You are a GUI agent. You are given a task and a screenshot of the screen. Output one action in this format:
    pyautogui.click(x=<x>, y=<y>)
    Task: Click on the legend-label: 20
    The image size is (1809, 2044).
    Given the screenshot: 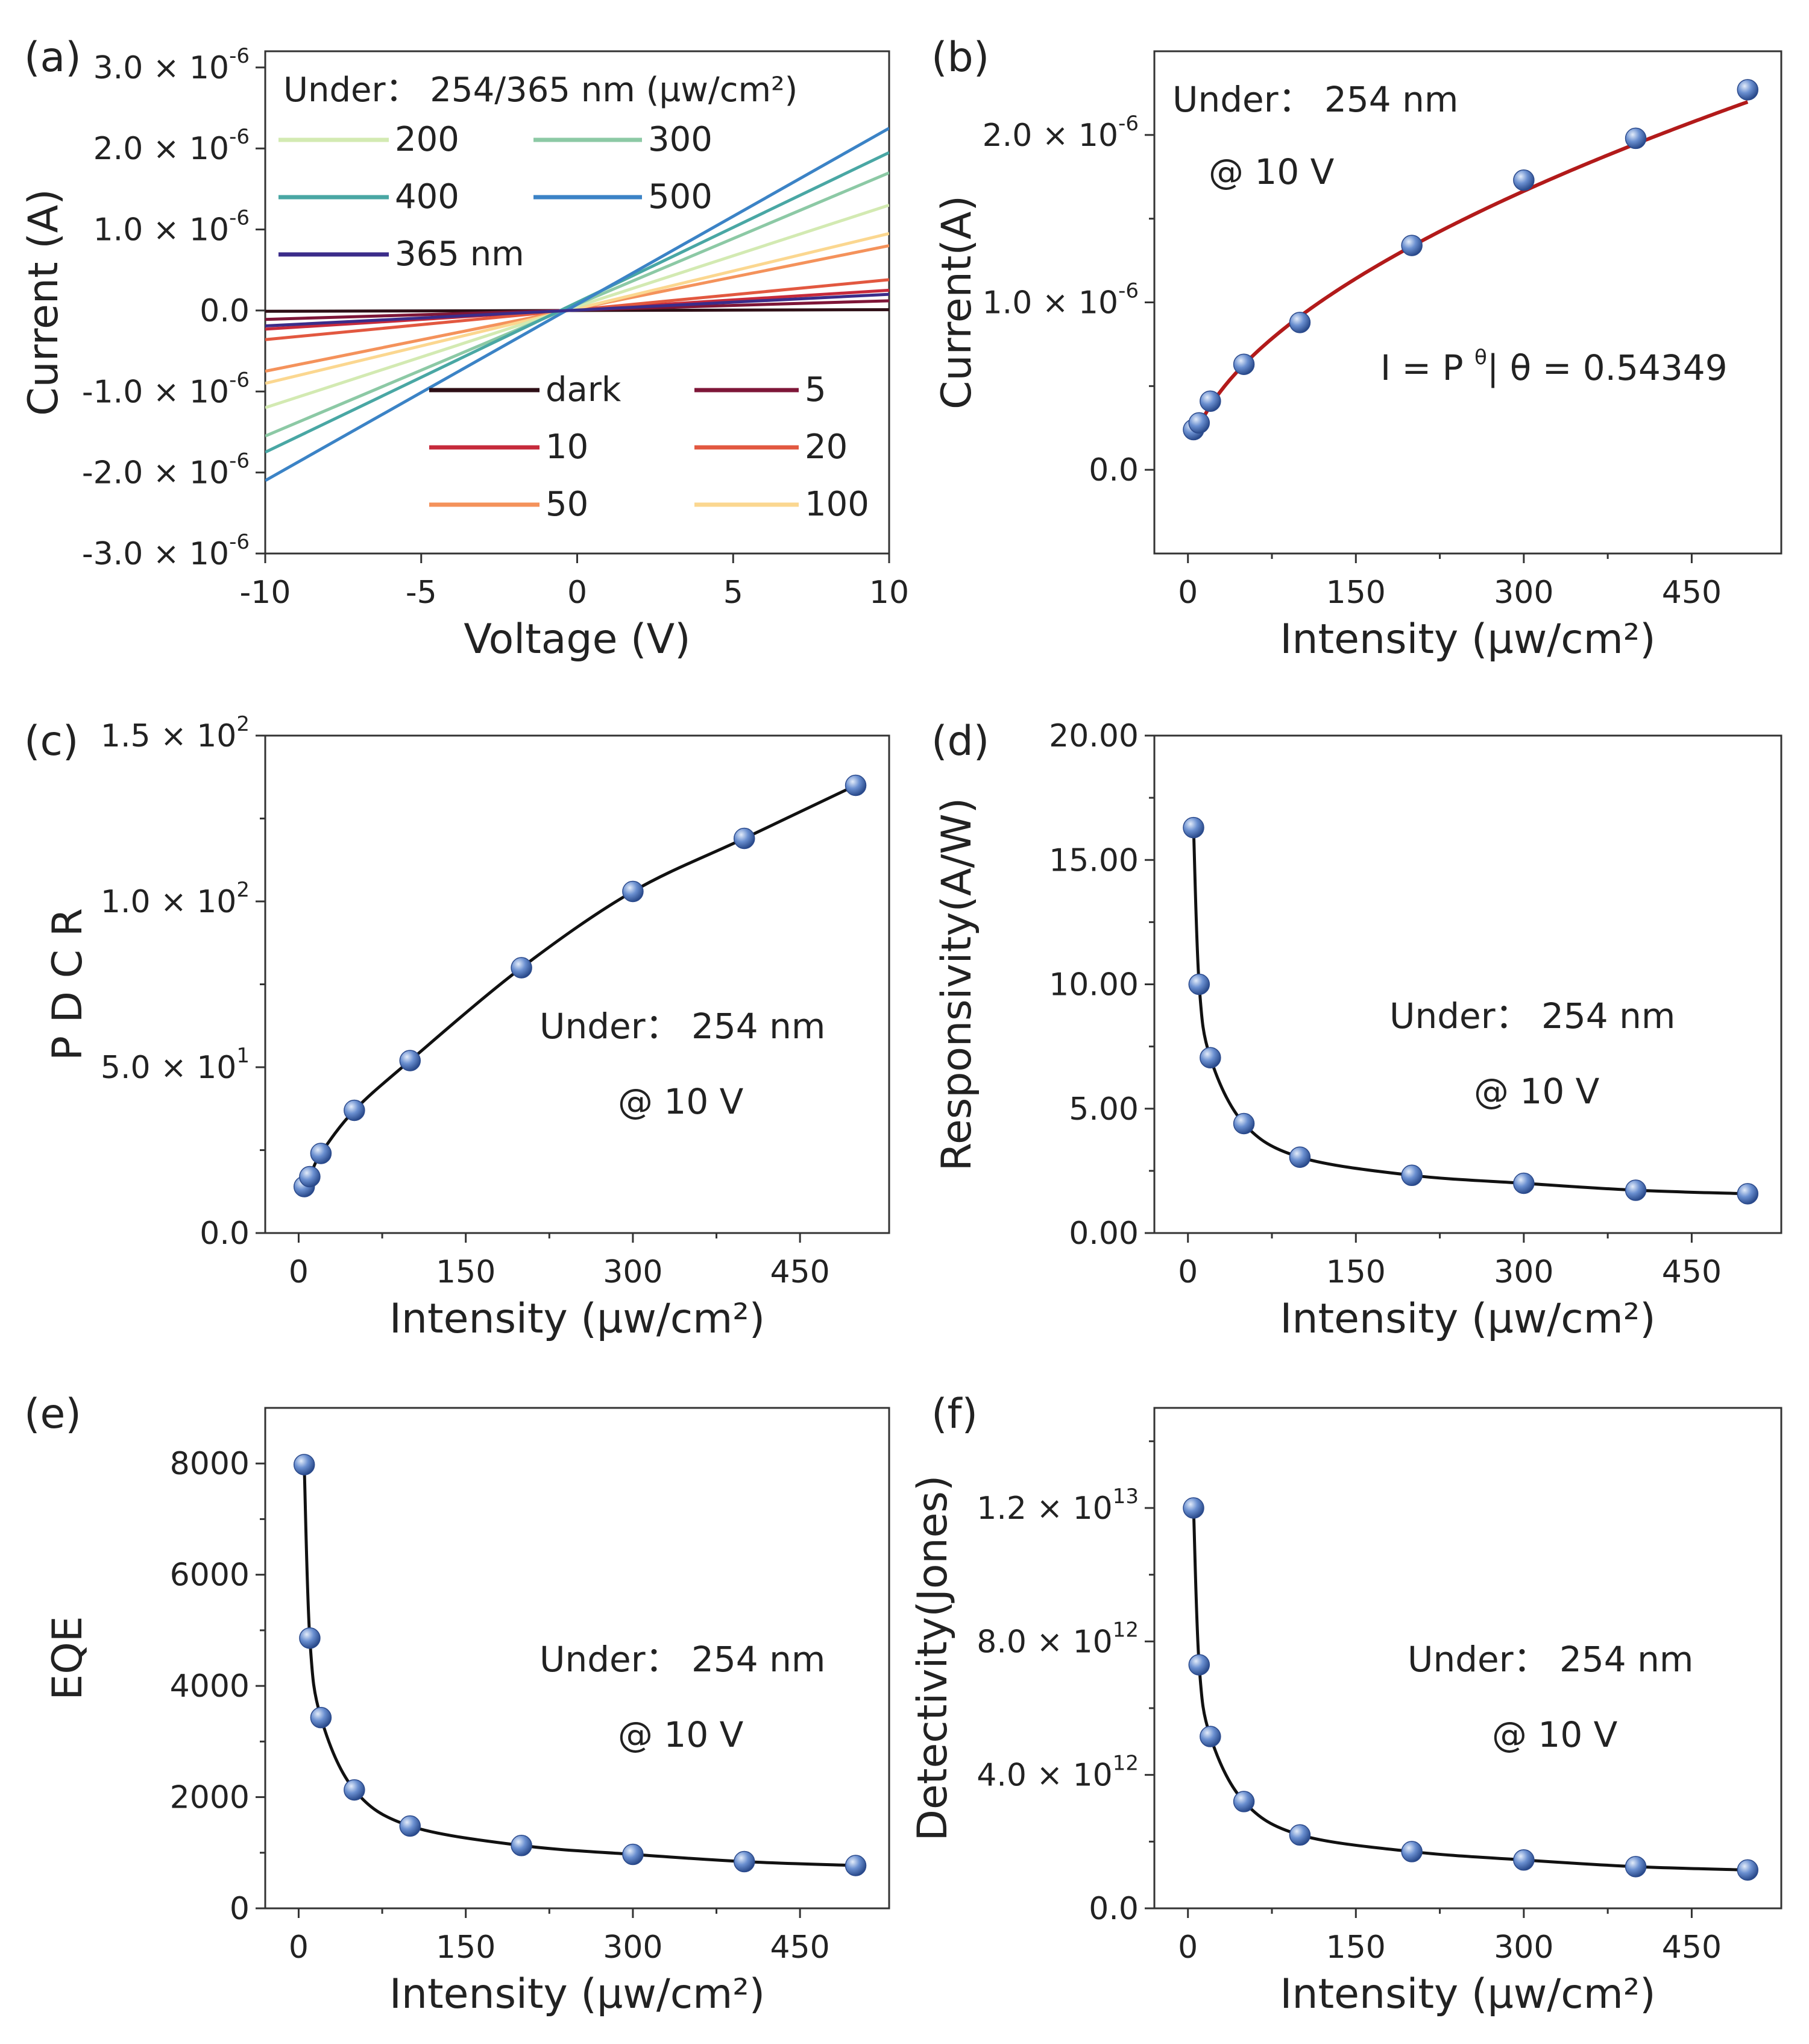 What is the action you would take?
    pyautogui.click(x=827, y=447)
    